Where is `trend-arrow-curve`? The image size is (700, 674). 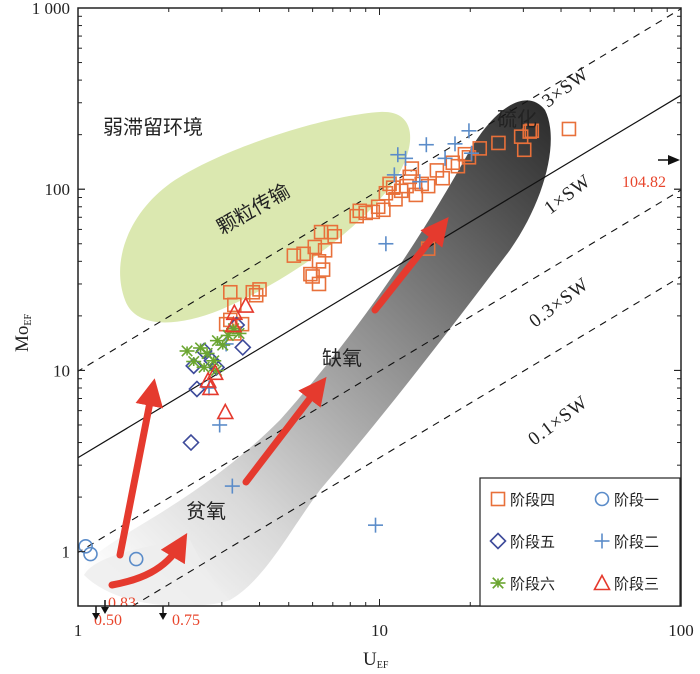 trend-arrow-curve is located at coordinates (148, 560).